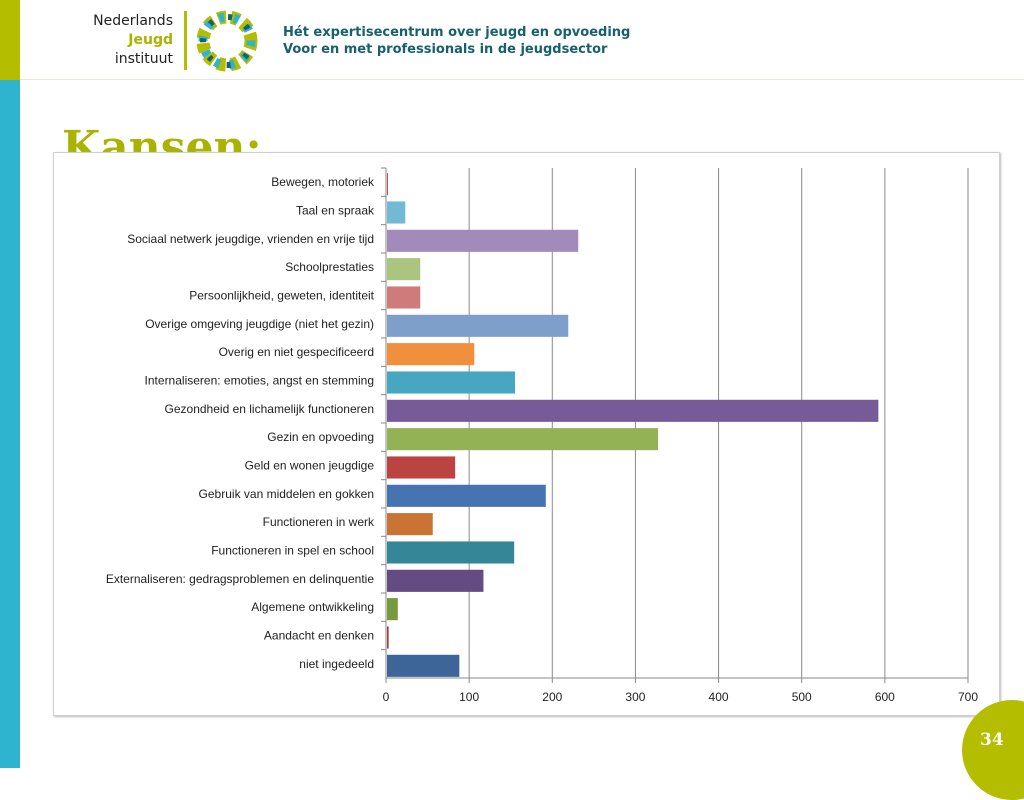 Image resolution: width=1024 pixels, height=800 pixels. Describe the element at coordinates (269, 409) in the screenshot. I see `y-category-label: Gezondheid en lichamelijk functioneren` at that location.